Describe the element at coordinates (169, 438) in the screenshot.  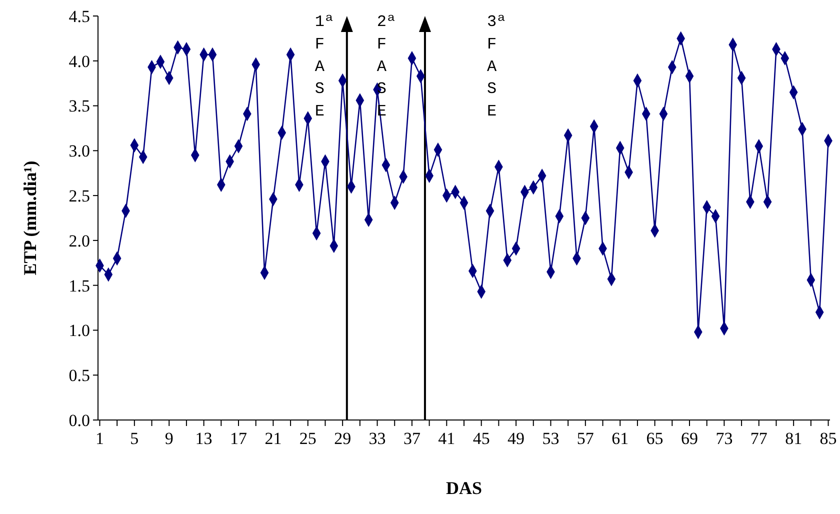
I see `x-tick-label: 9` at that location.